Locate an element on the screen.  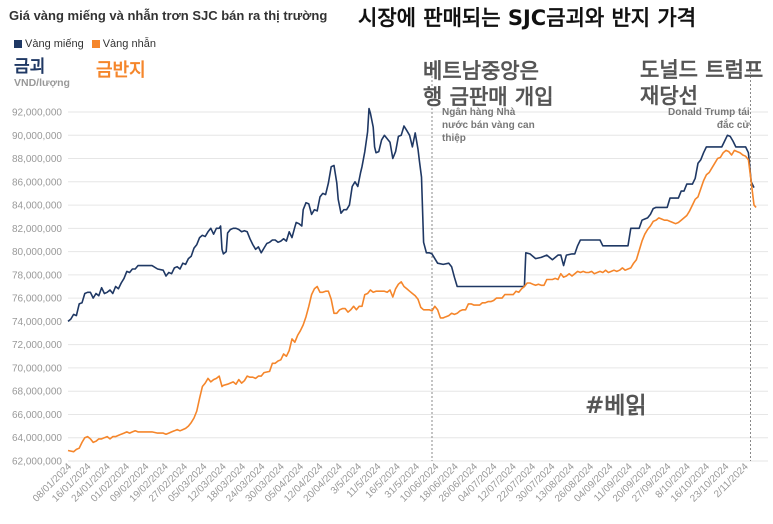
y-tick-label: 78,000,000 is located at coordinates (37, 275).